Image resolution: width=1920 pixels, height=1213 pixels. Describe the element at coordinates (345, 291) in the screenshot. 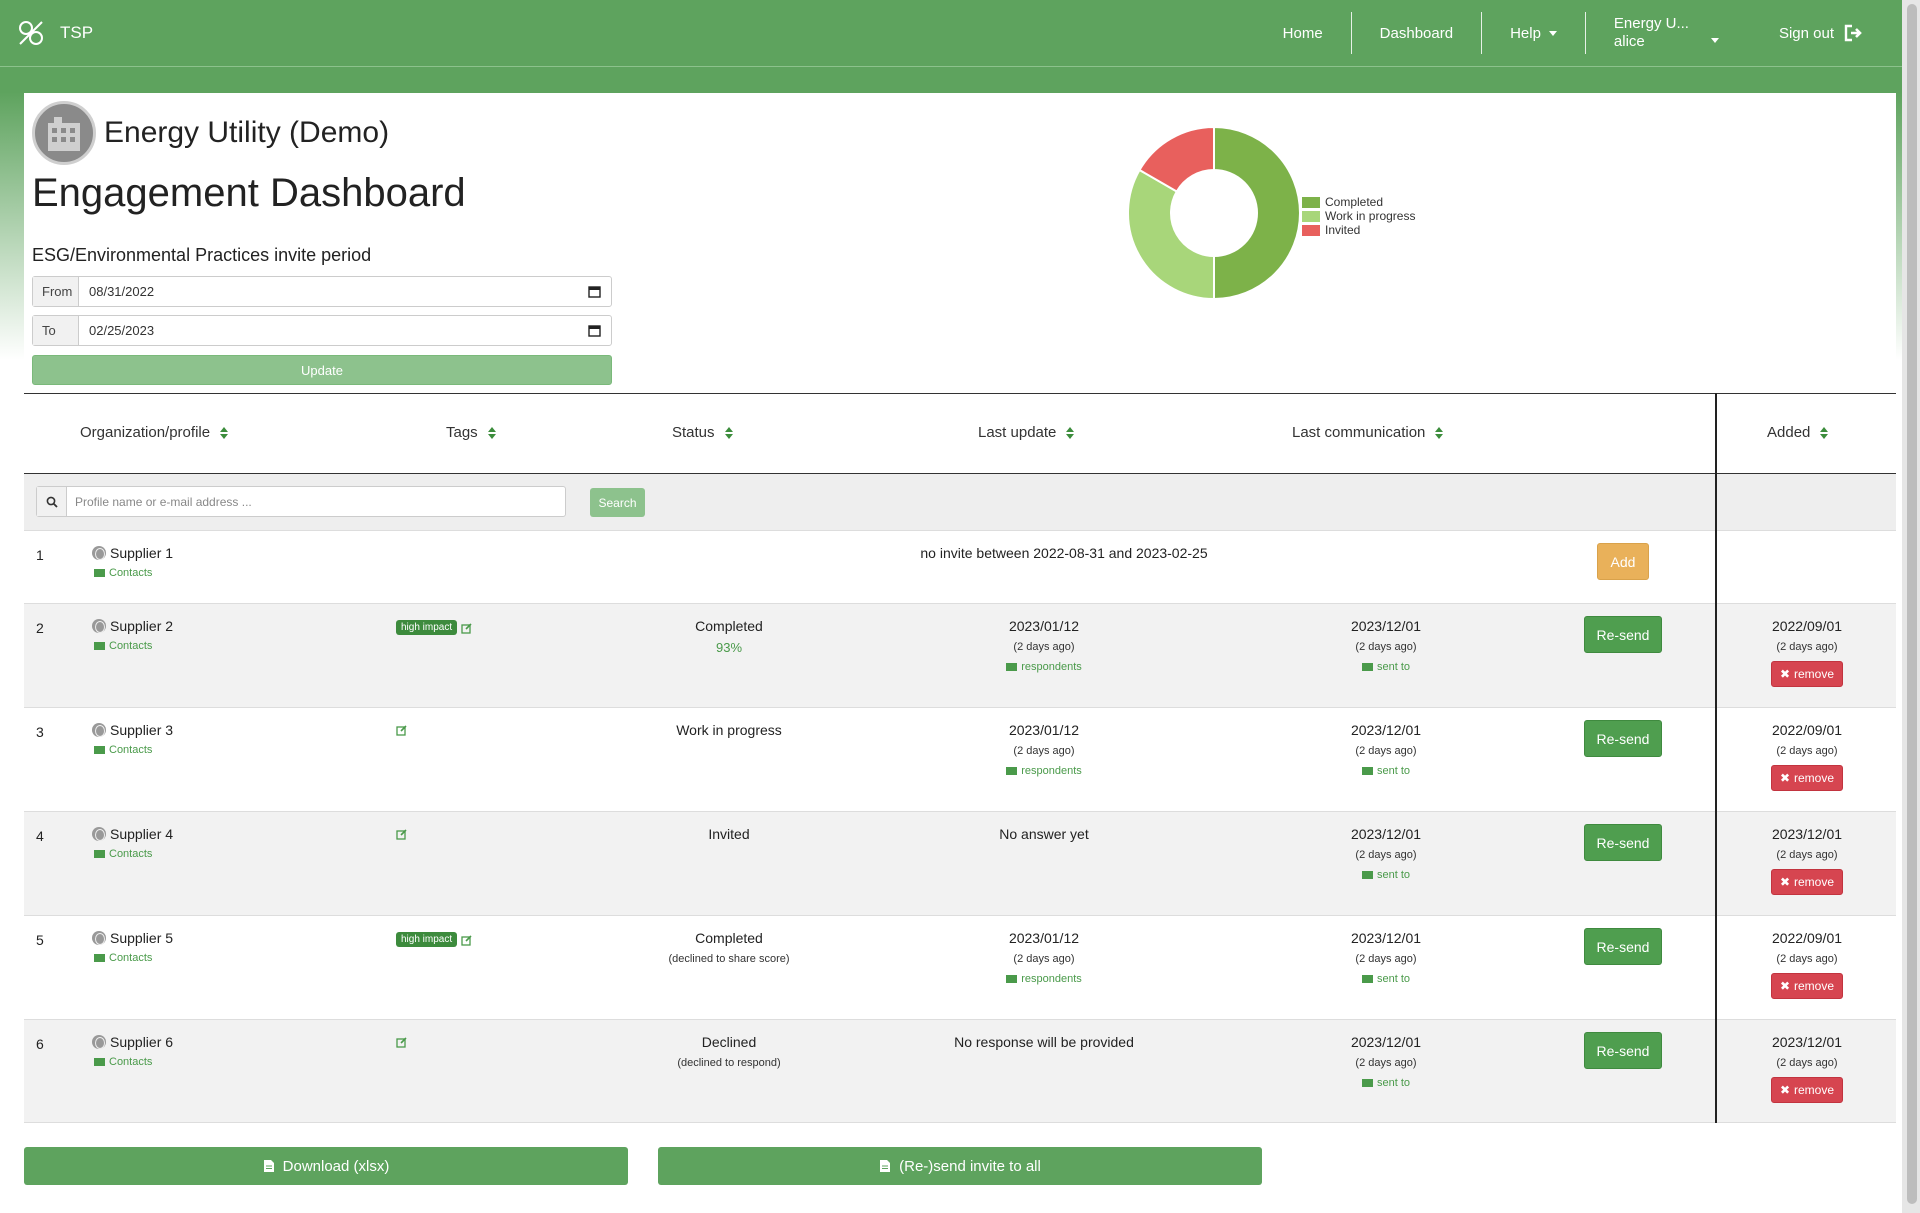

I see `from-date-input: 08/31/2022` at that location.